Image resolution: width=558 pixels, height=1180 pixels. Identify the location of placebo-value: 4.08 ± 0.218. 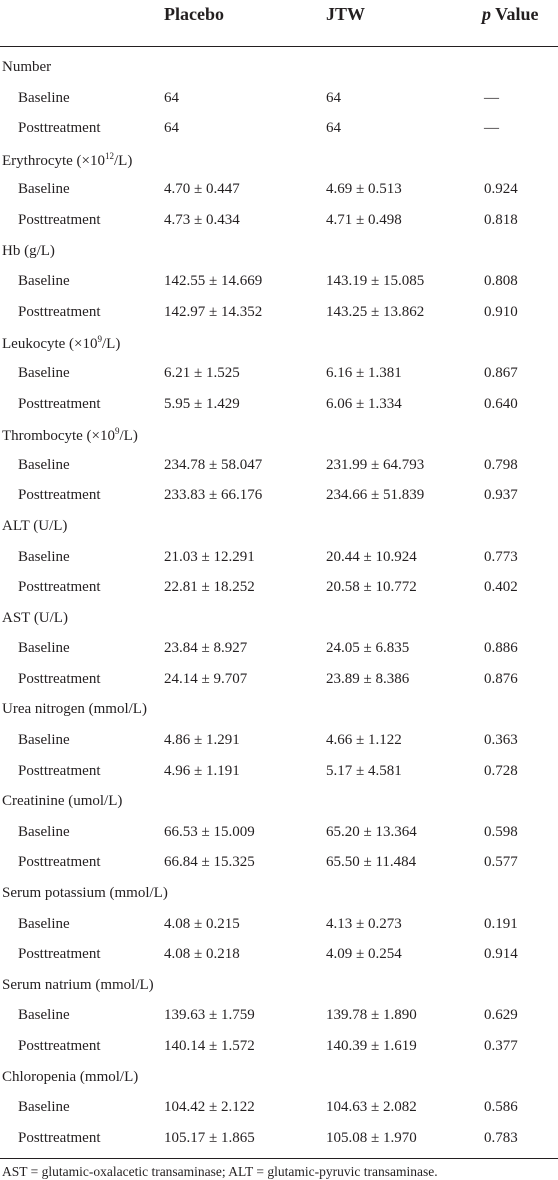
(202, 954).